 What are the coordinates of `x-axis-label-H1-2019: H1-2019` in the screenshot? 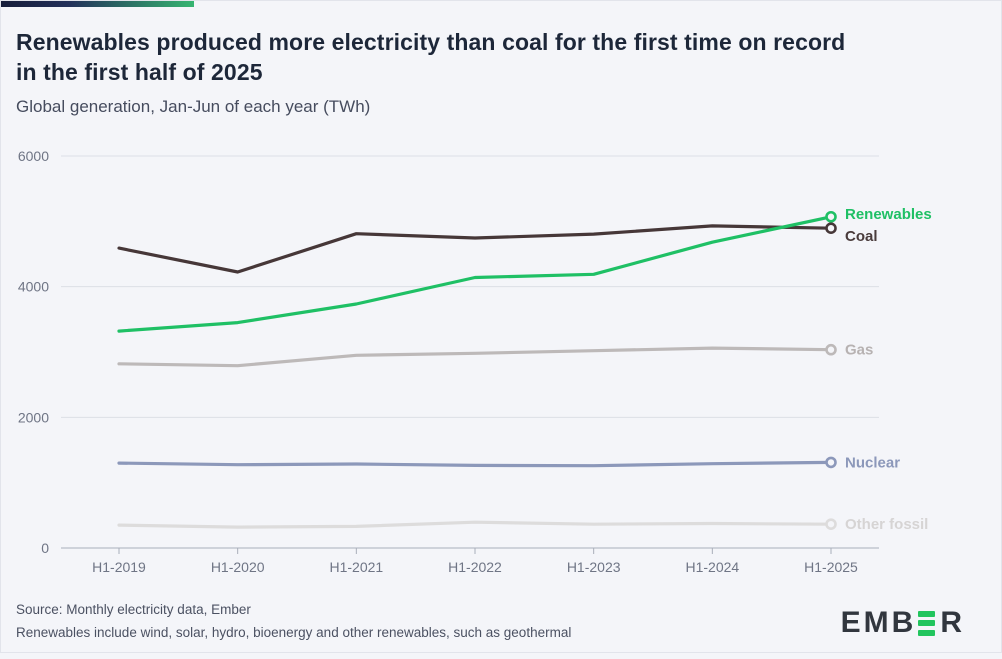 It's located at (119, 567).